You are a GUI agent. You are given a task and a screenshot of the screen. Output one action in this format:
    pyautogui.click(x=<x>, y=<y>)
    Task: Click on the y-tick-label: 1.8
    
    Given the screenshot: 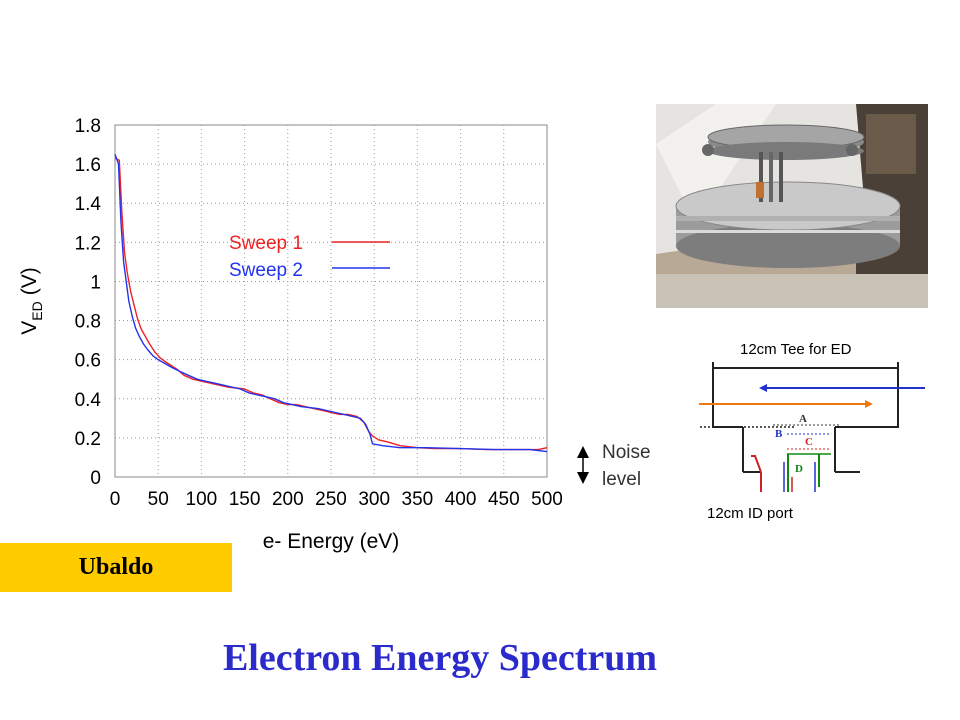 What is the action you would take?
    pyautogui.click(x=88, y=126)
    